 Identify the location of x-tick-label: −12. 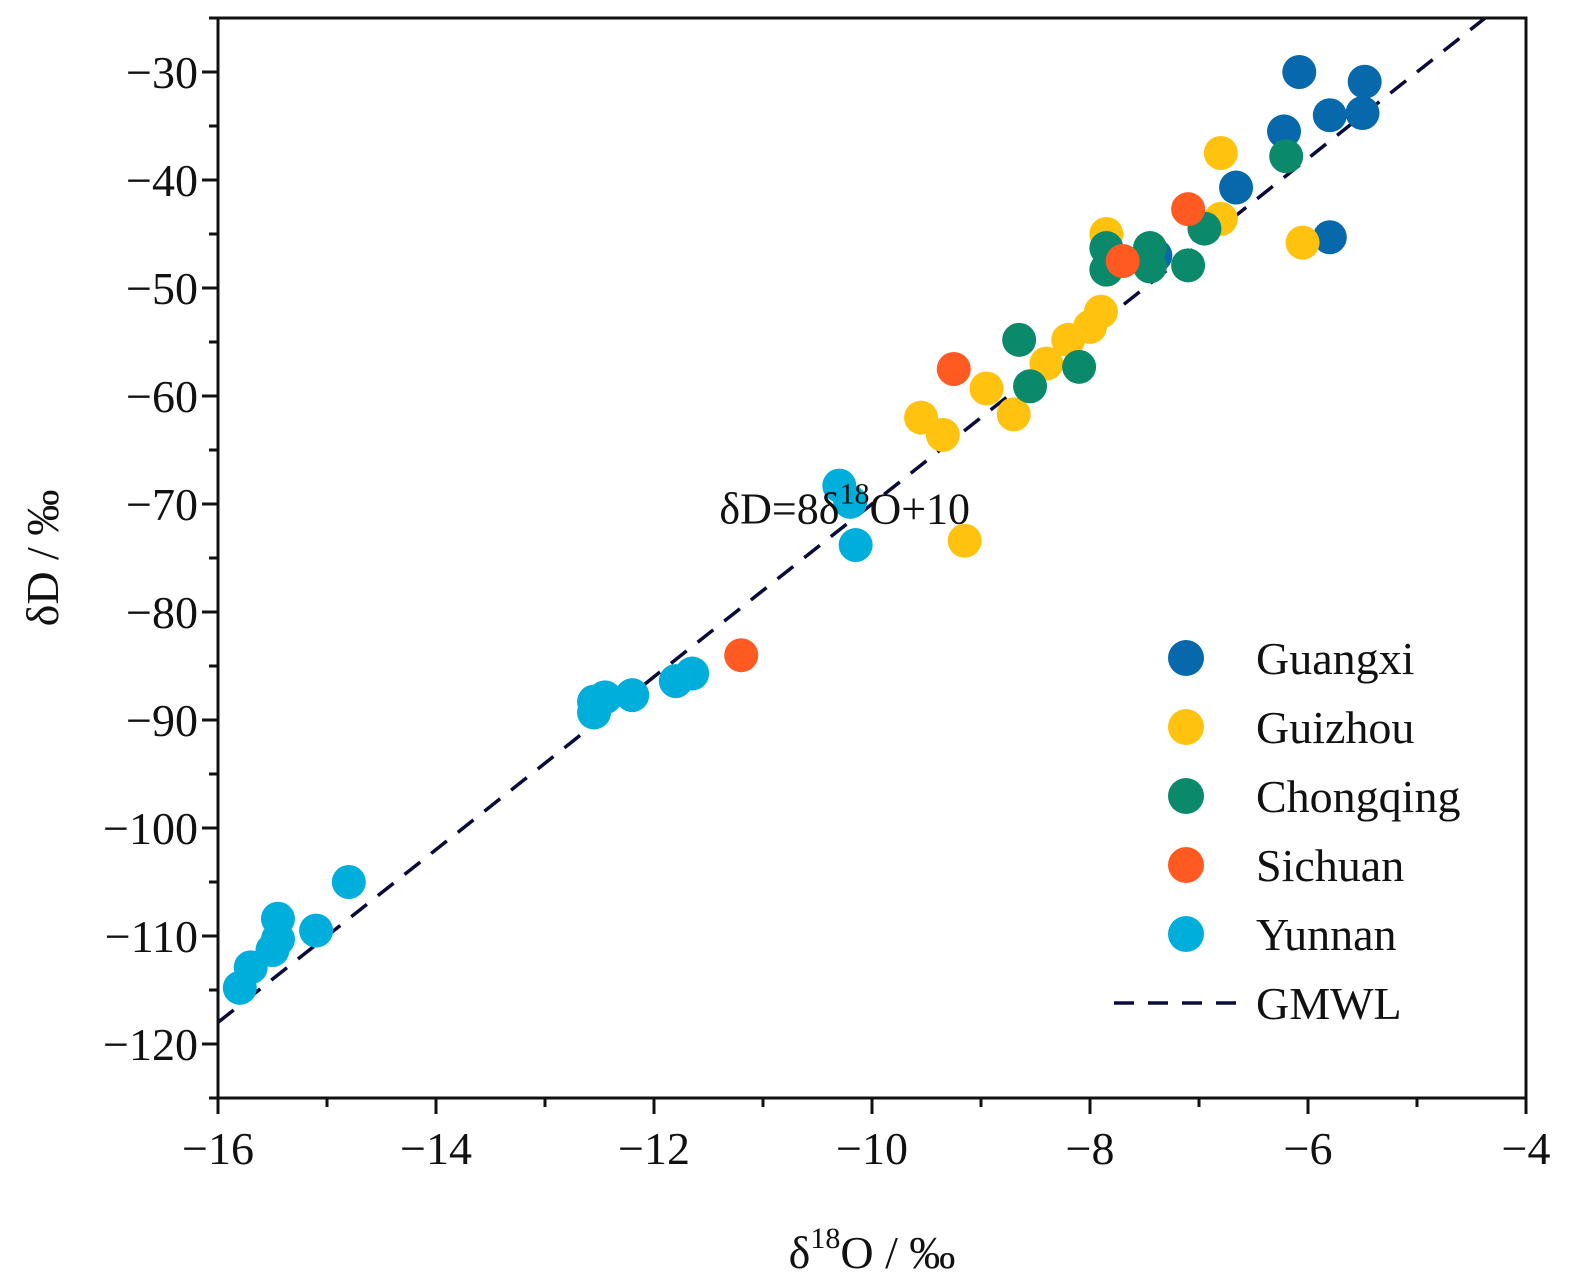
(654, 1148).